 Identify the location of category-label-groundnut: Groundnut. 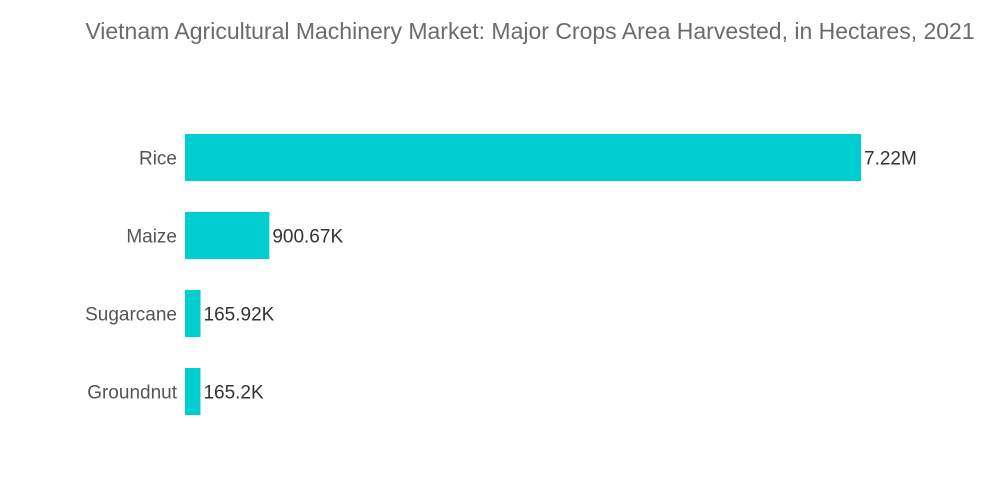
(132, 393).